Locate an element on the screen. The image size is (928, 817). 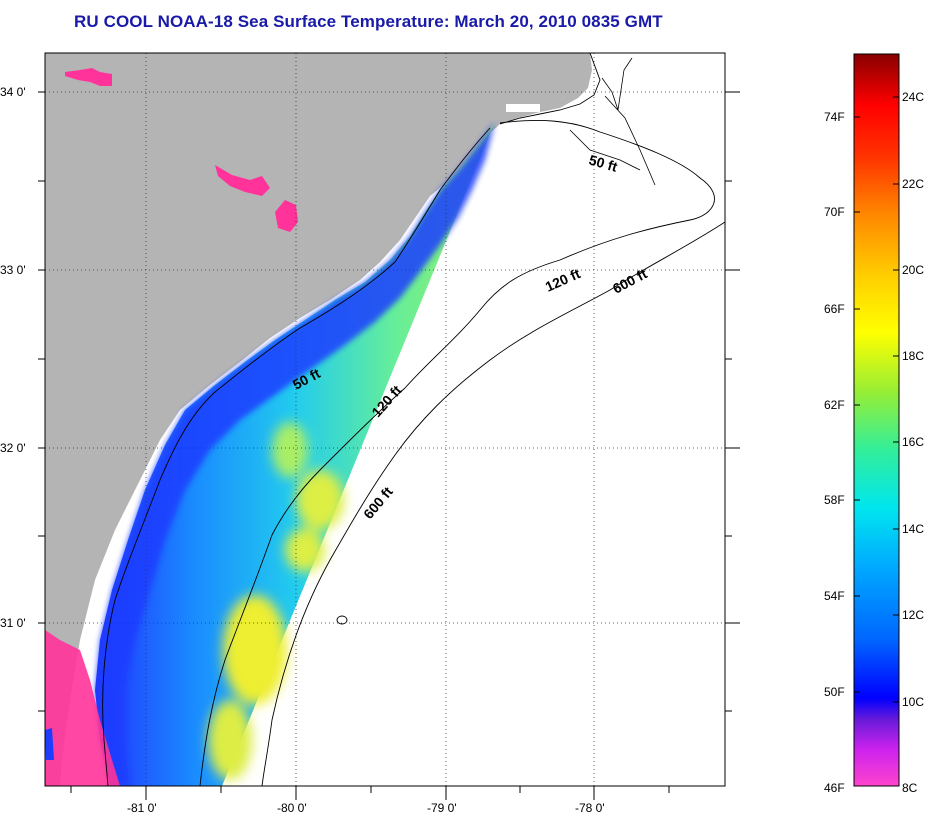
colorbar-label-46f: 46F is located at coordinates (834, 788).